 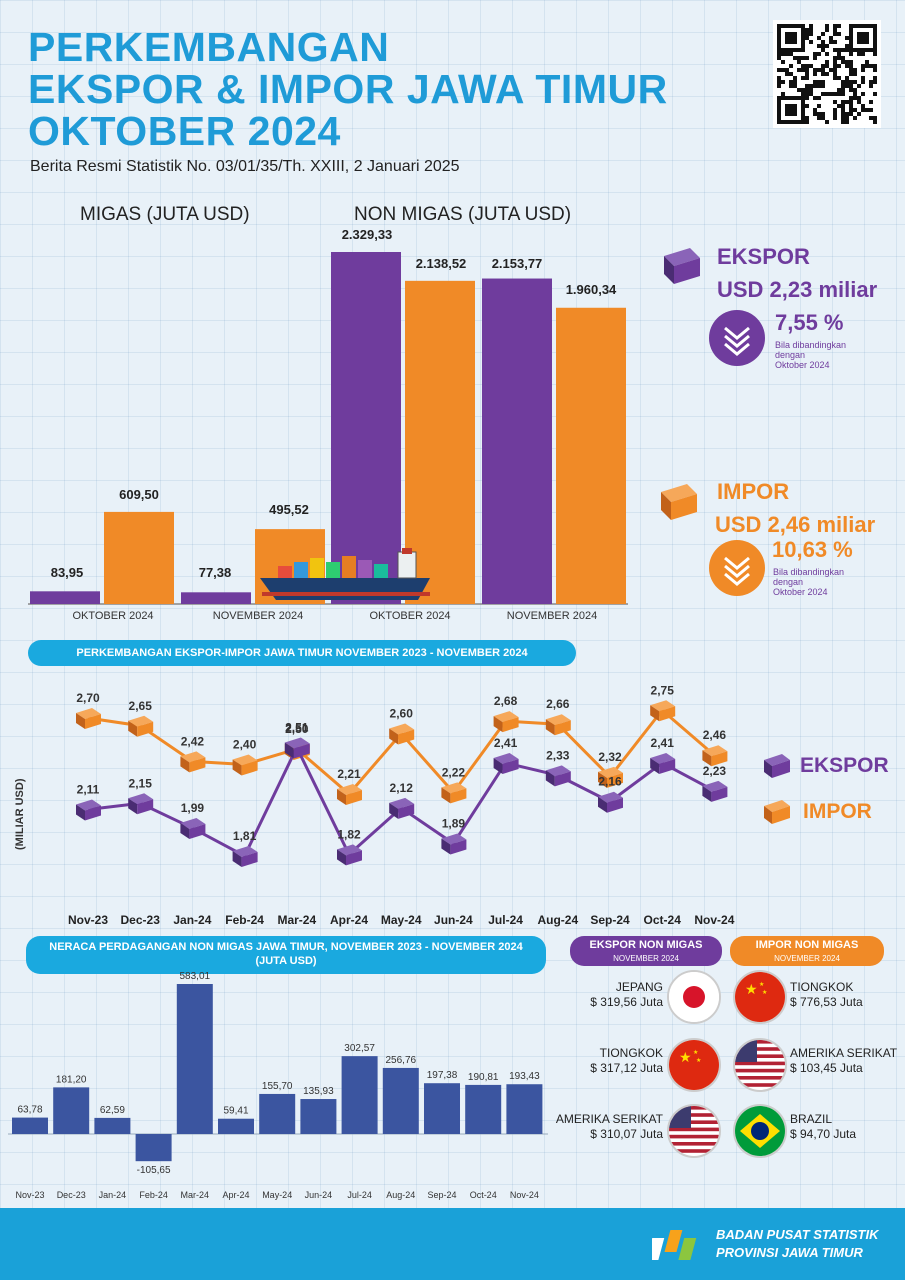 I want to click on label-impor-9: 2,66, so click(x=558, y=704).